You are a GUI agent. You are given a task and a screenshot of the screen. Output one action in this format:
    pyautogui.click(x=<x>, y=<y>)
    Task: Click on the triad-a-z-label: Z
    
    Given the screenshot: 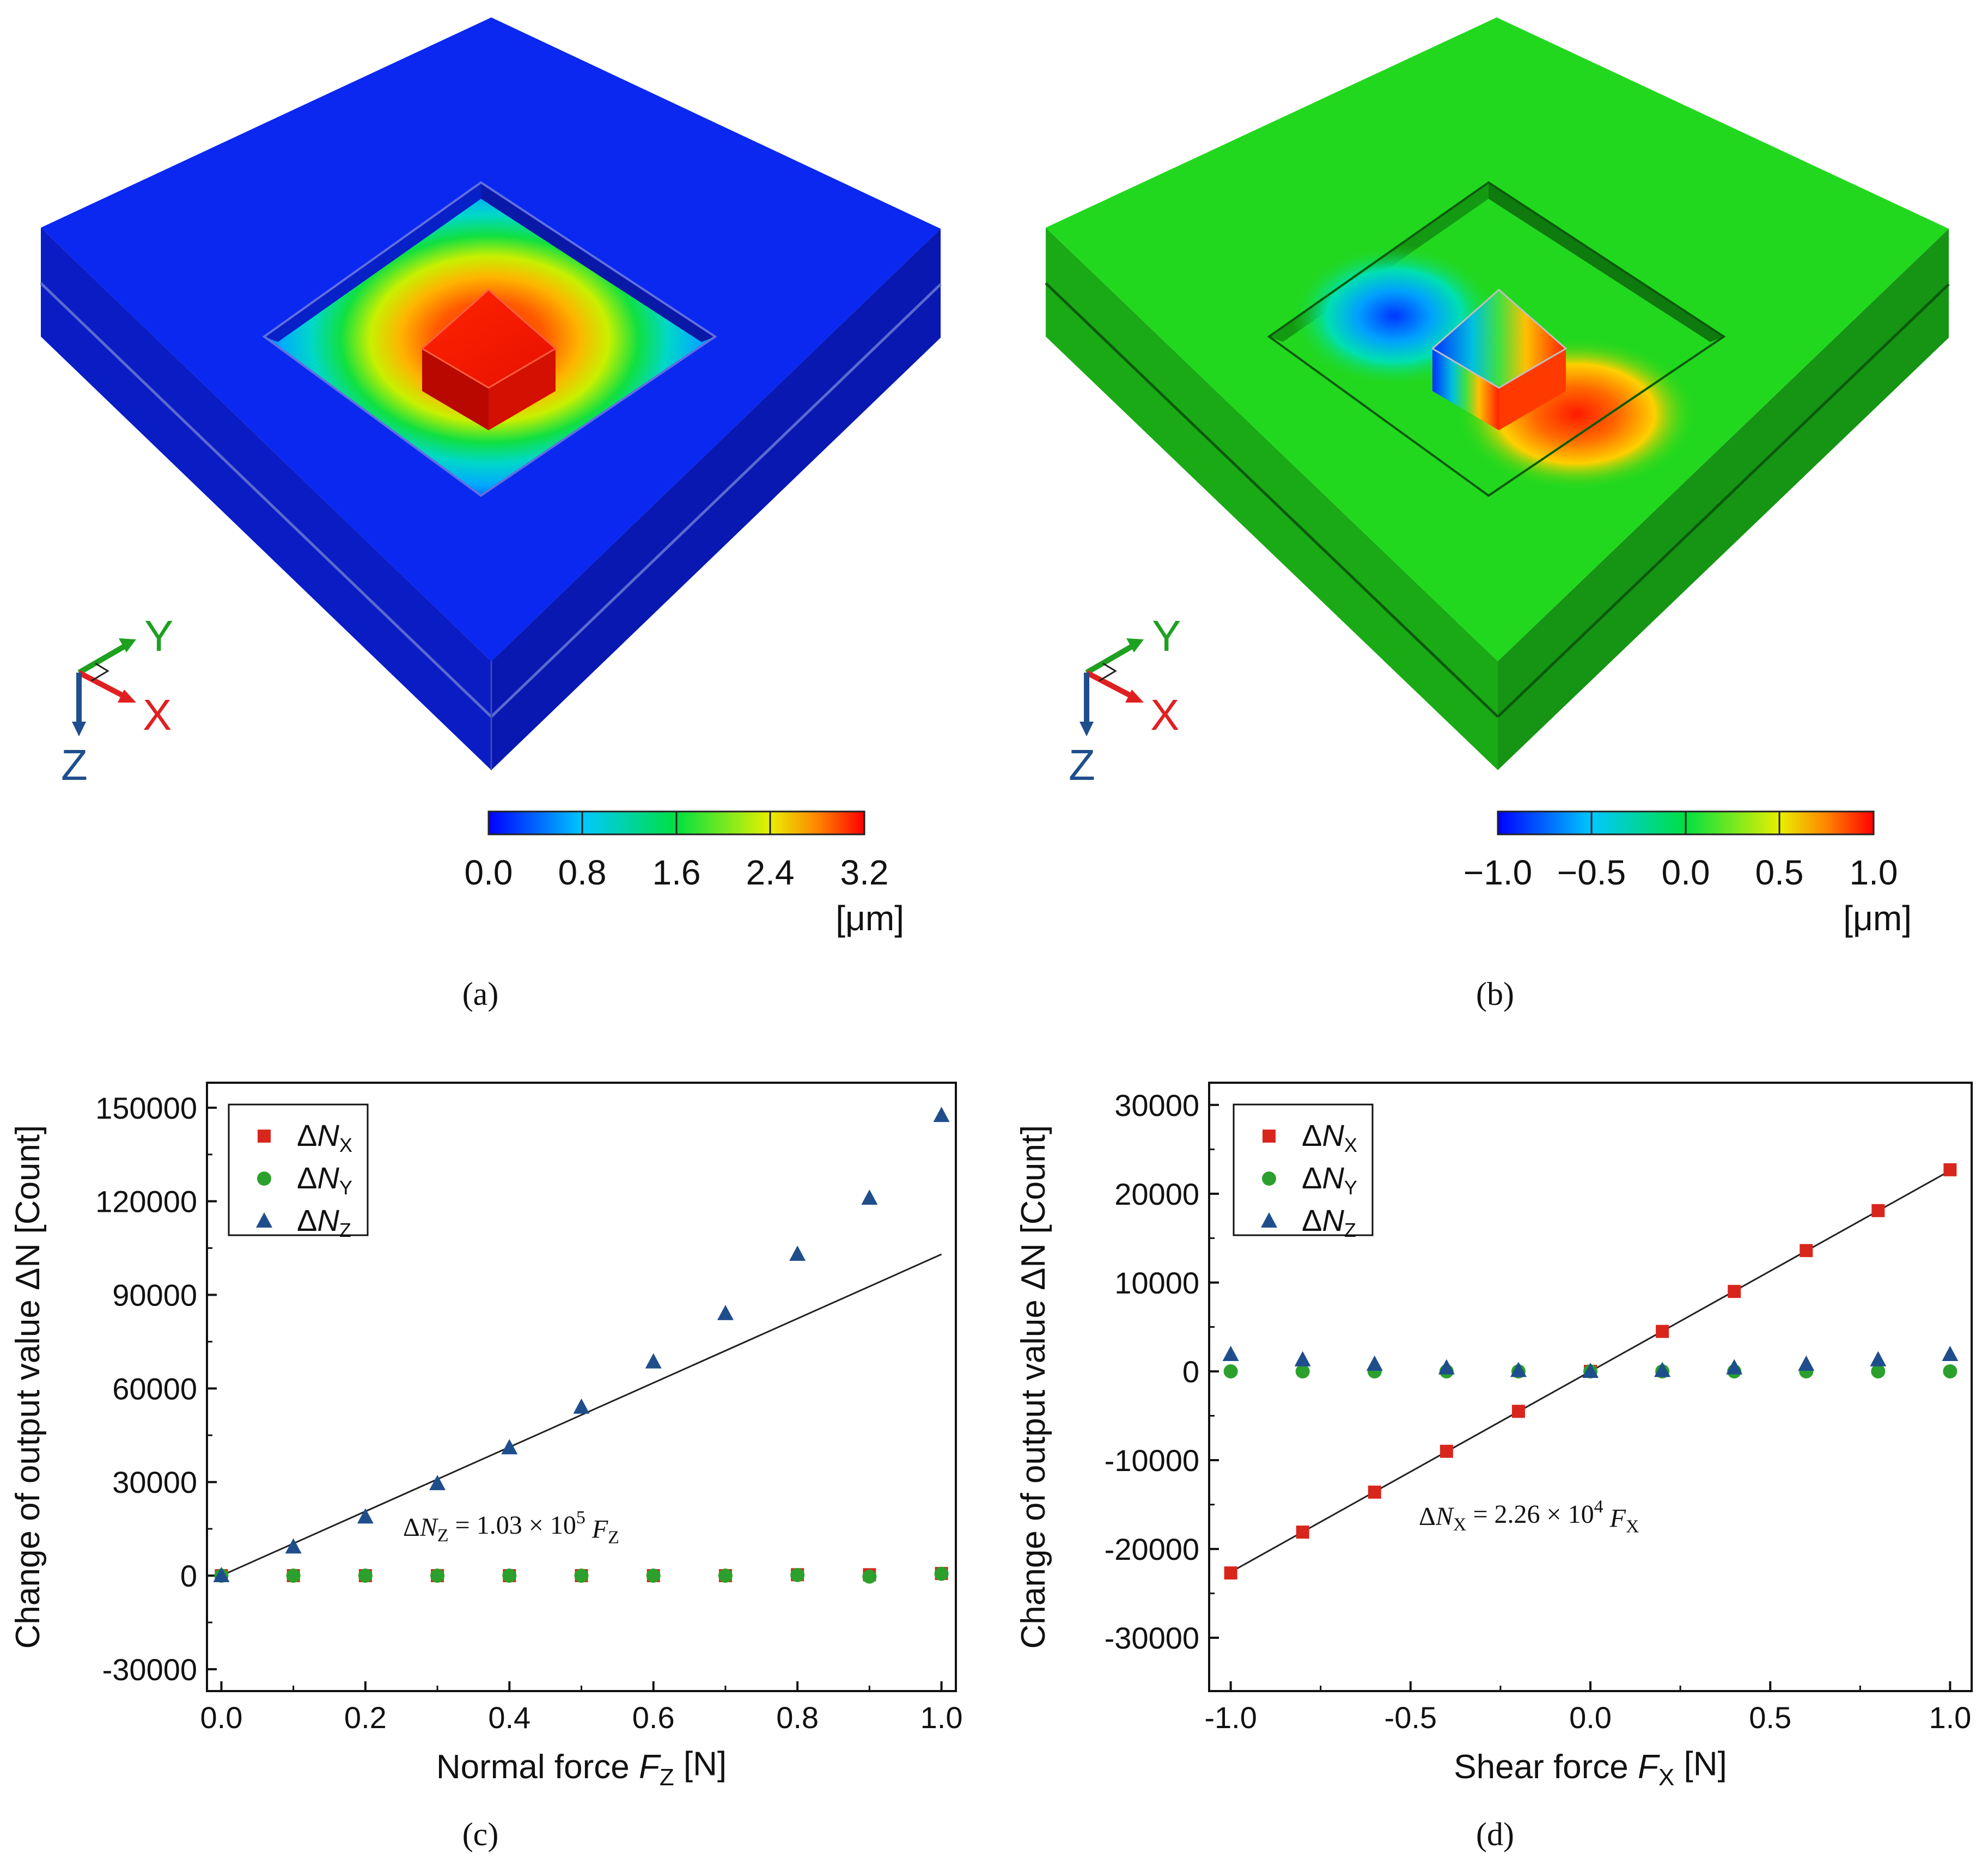 What is the action you would take?
    pyautogui.click(x=74, y=765)
    